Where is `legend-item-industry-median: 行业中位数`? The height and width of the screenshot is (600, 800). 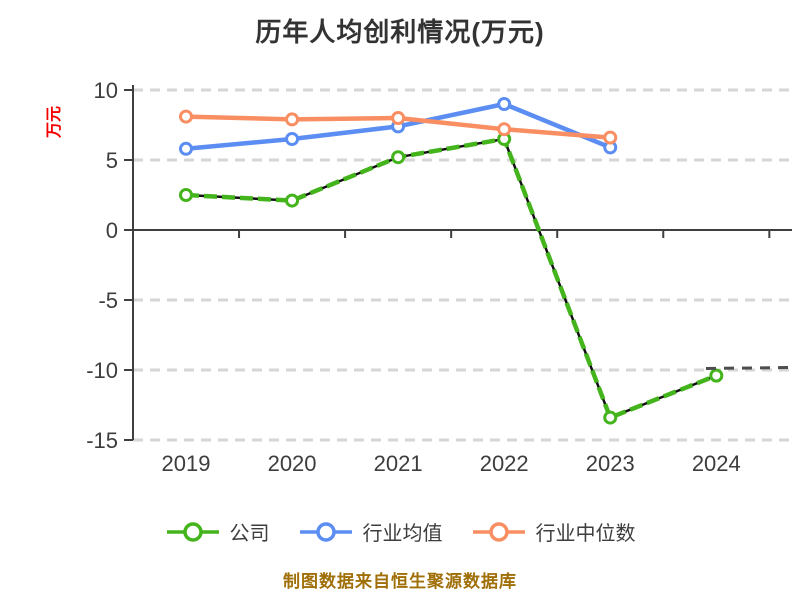 legend-item-industry-median: 行业中位数 is located at coordinates (553, 531).